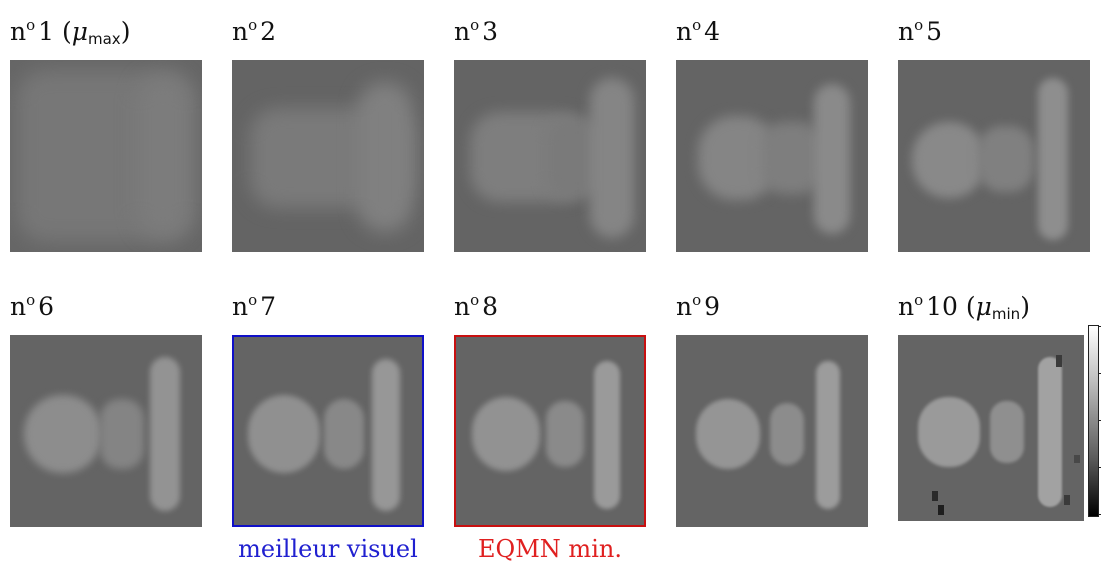 The width and height of the screenshot is (1101, 563). I want to click on panel-label: no 4, so click(698, 31).